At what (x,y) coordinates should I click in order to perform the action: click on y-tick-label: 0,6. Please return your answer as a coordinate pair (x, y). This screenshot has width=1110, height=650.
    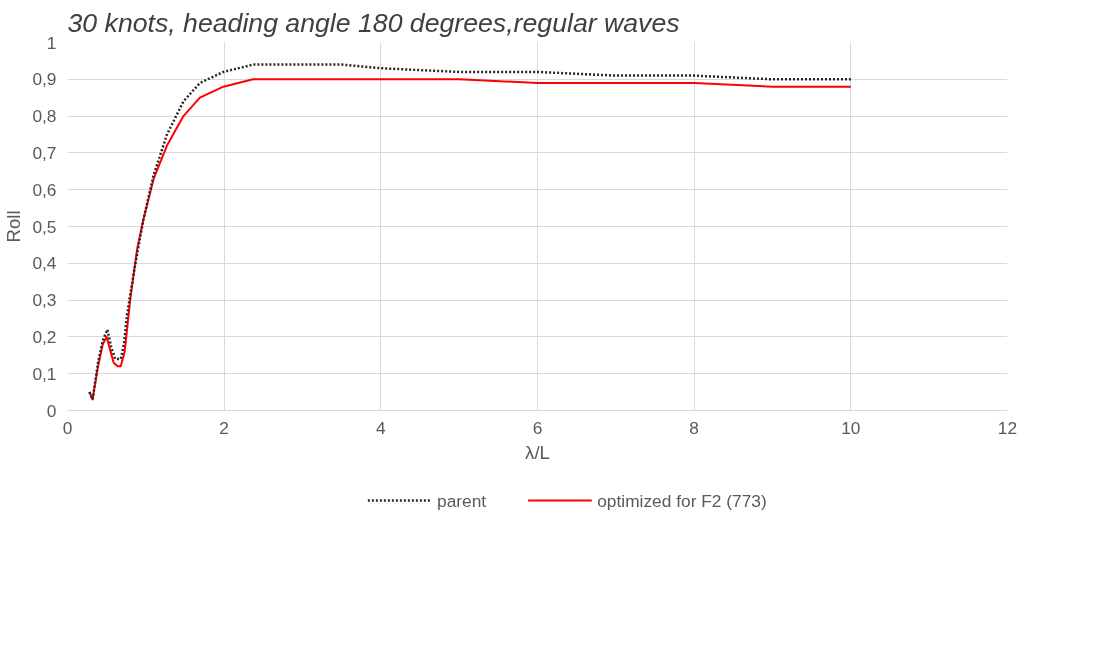
    Looking at the image, I should click on (44, 189).